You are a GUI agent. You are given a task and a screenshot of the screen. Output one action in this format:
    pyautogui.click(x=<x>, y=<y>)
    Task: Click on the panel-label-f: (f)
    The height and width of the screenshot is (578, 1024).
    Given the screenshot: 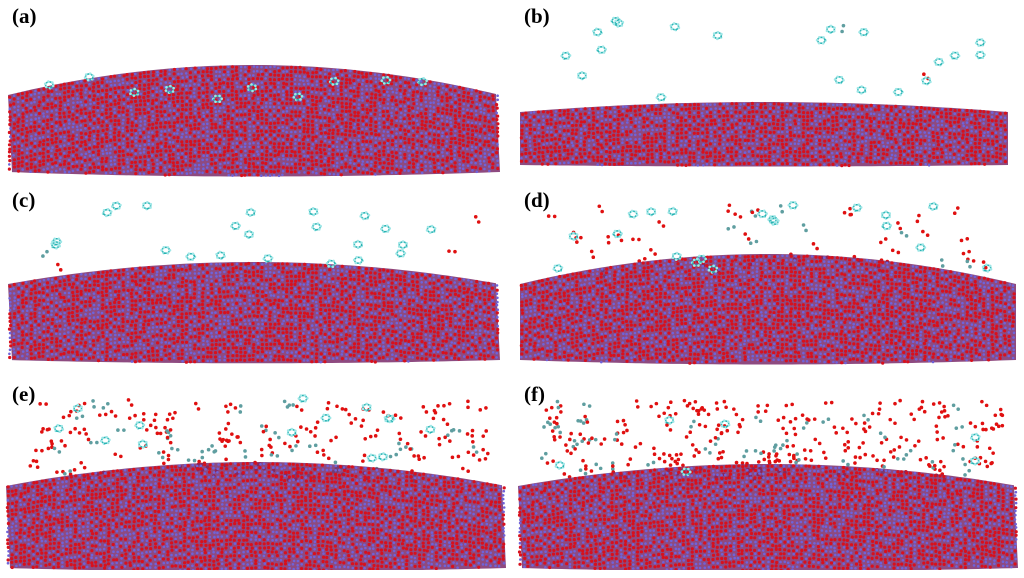 What is the action you would take?
    pyautogui.click(x=534, y=394)
    